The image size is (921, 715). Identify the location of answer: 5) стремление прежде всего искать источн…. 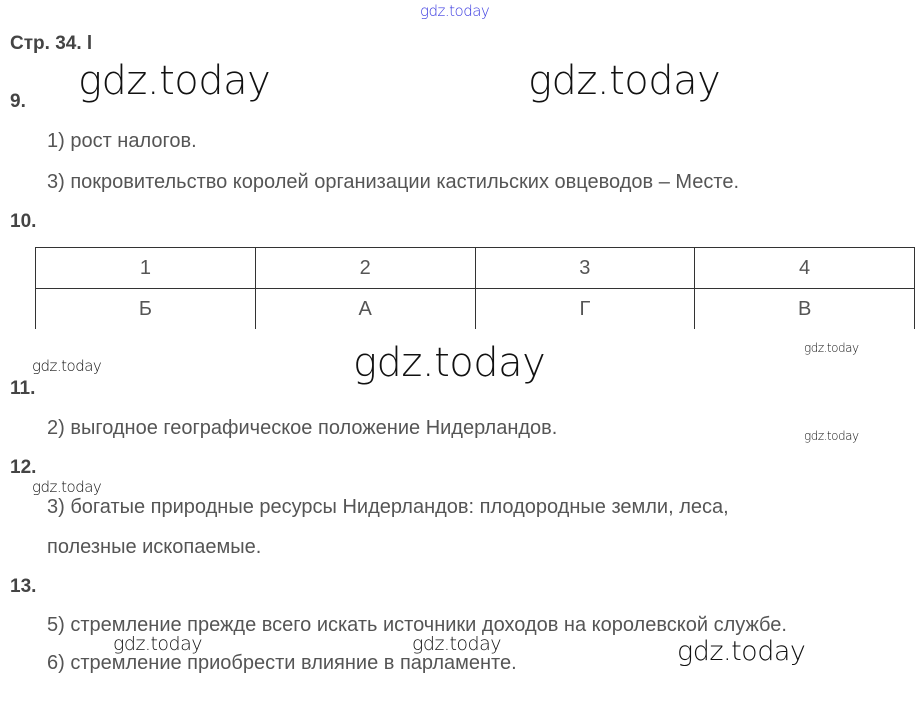
(417, 625).